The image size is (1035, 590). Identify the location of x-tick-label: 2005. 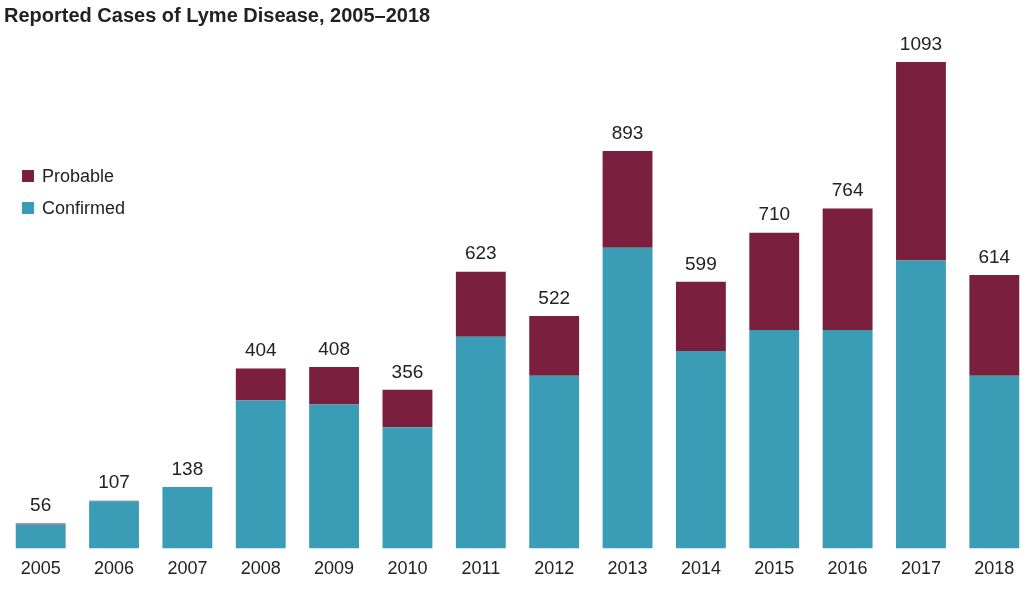
(40, 568).